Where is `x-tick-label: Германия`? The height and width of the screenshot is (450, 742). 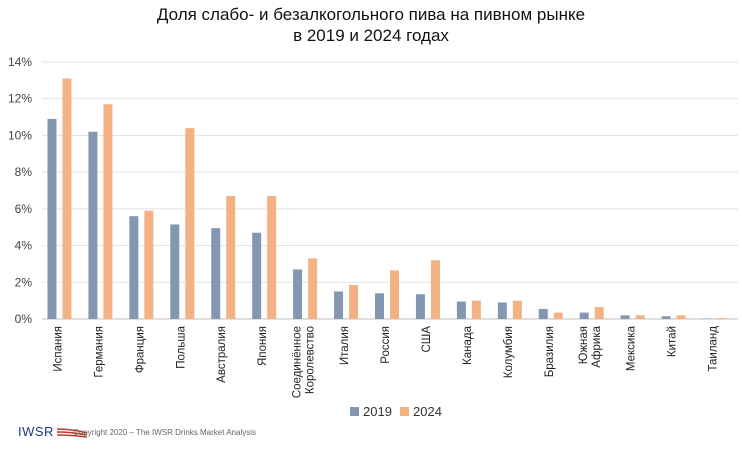 x-tick-label: Германия is located at coordinates (99, 352).